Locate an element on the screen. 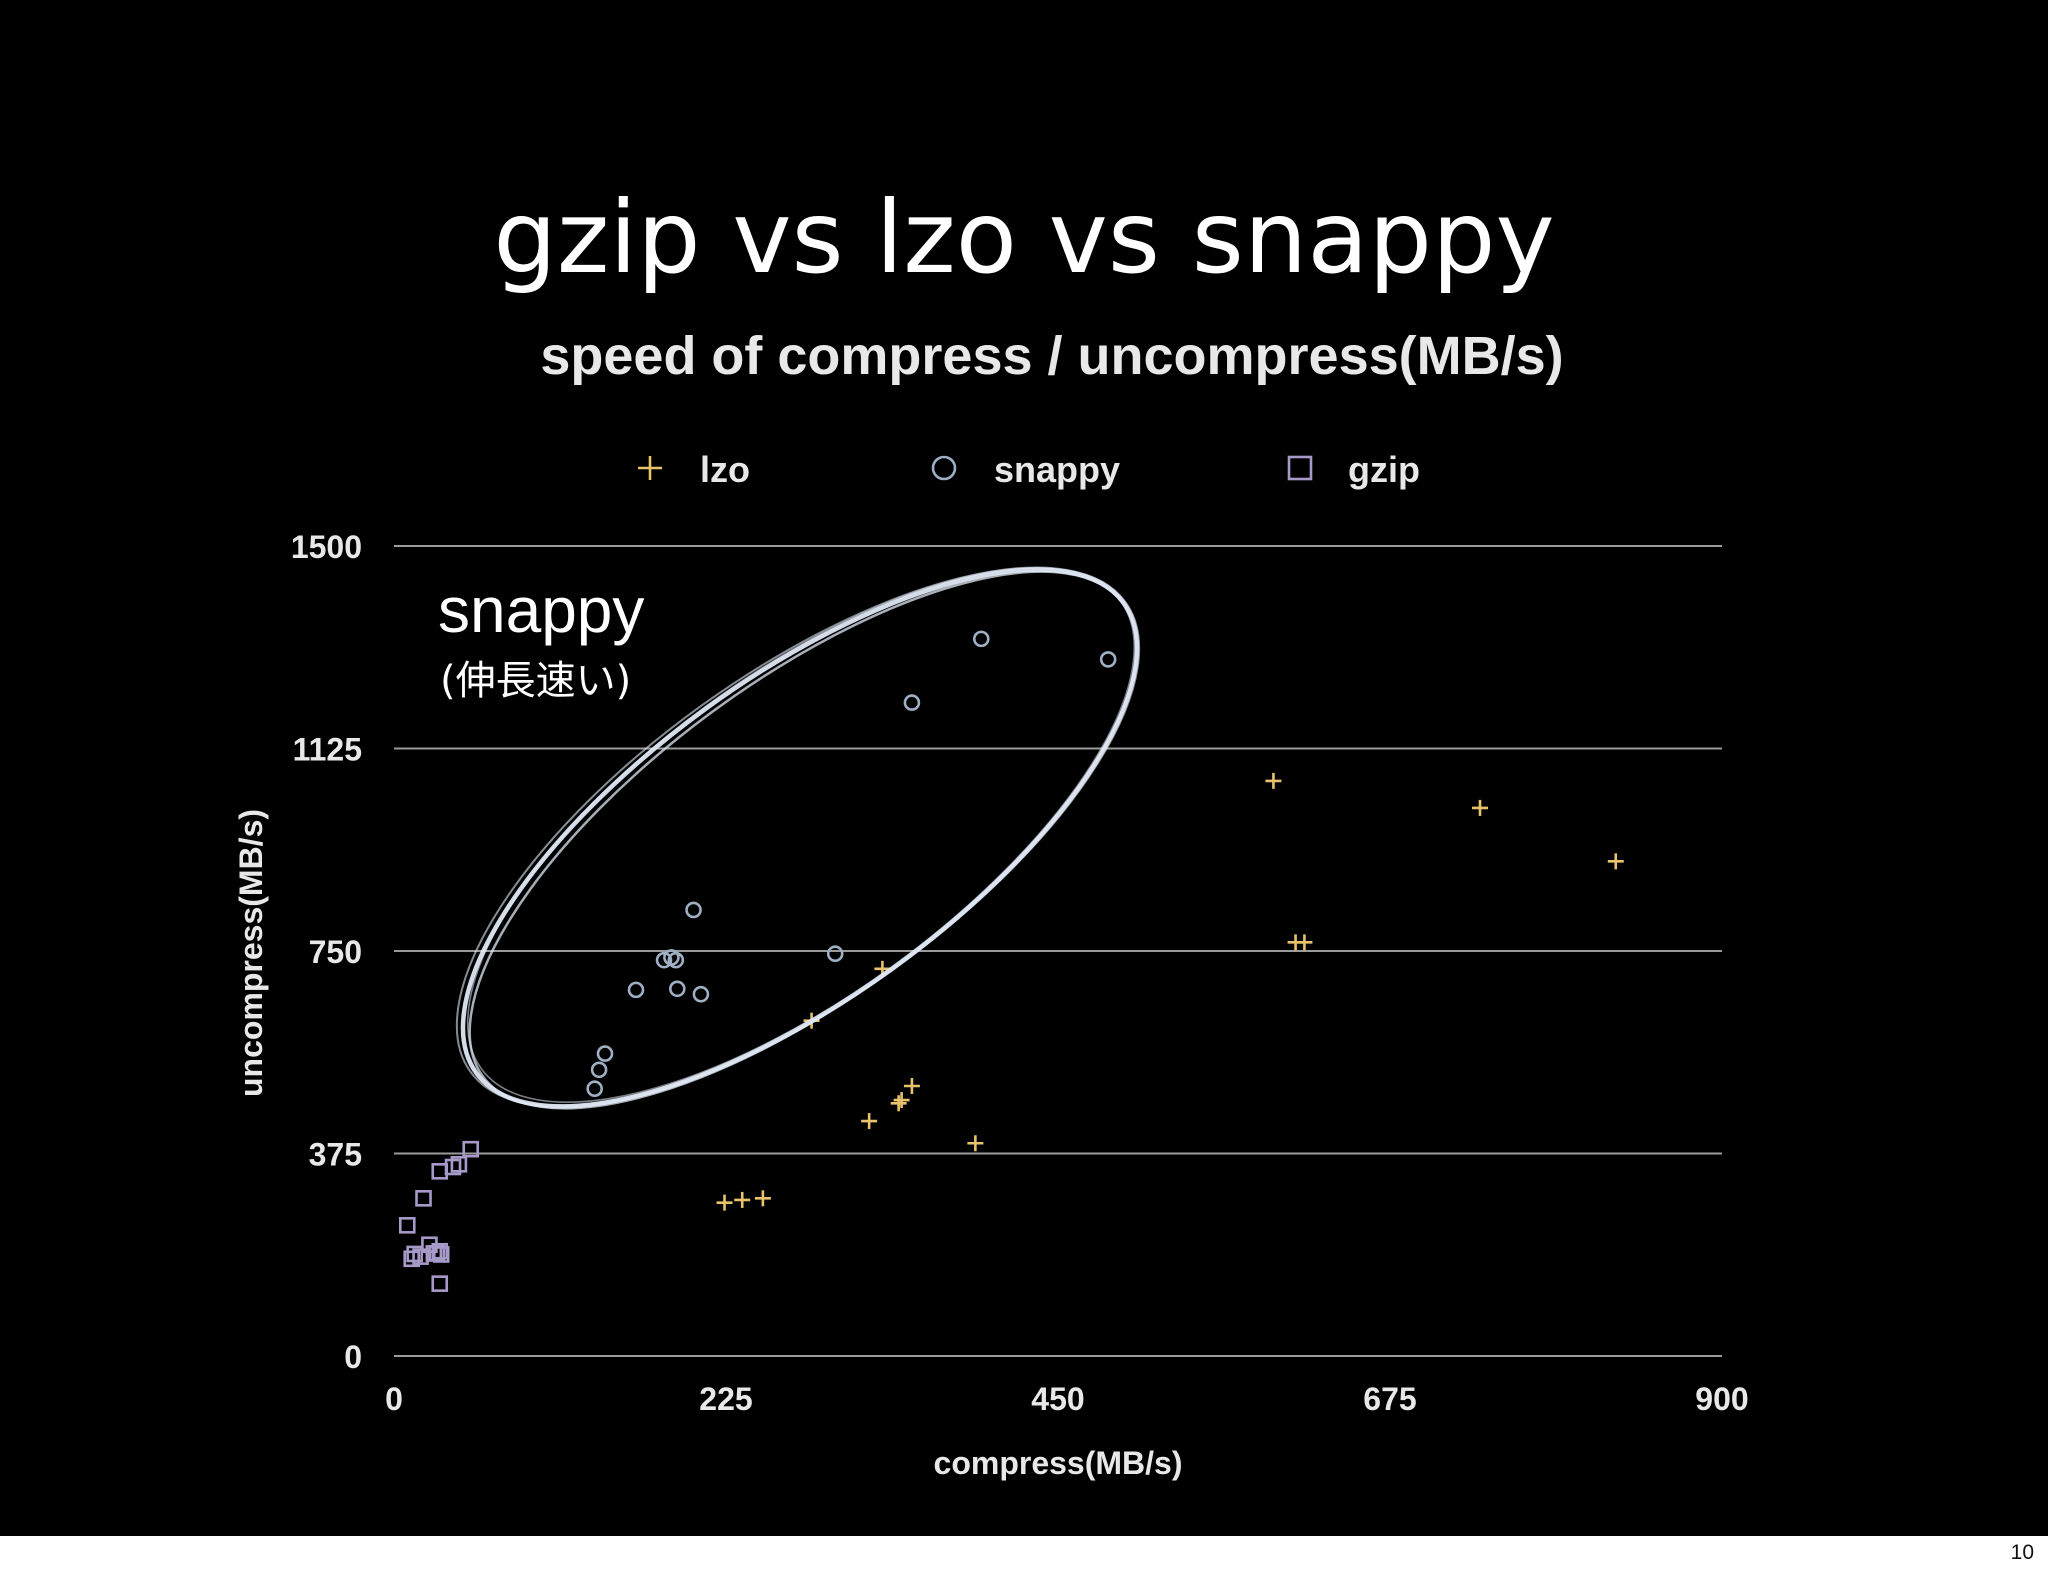 The image size is (2048, 1576). legend-label-snappy: snappy is located at coordinates (1057, 469).